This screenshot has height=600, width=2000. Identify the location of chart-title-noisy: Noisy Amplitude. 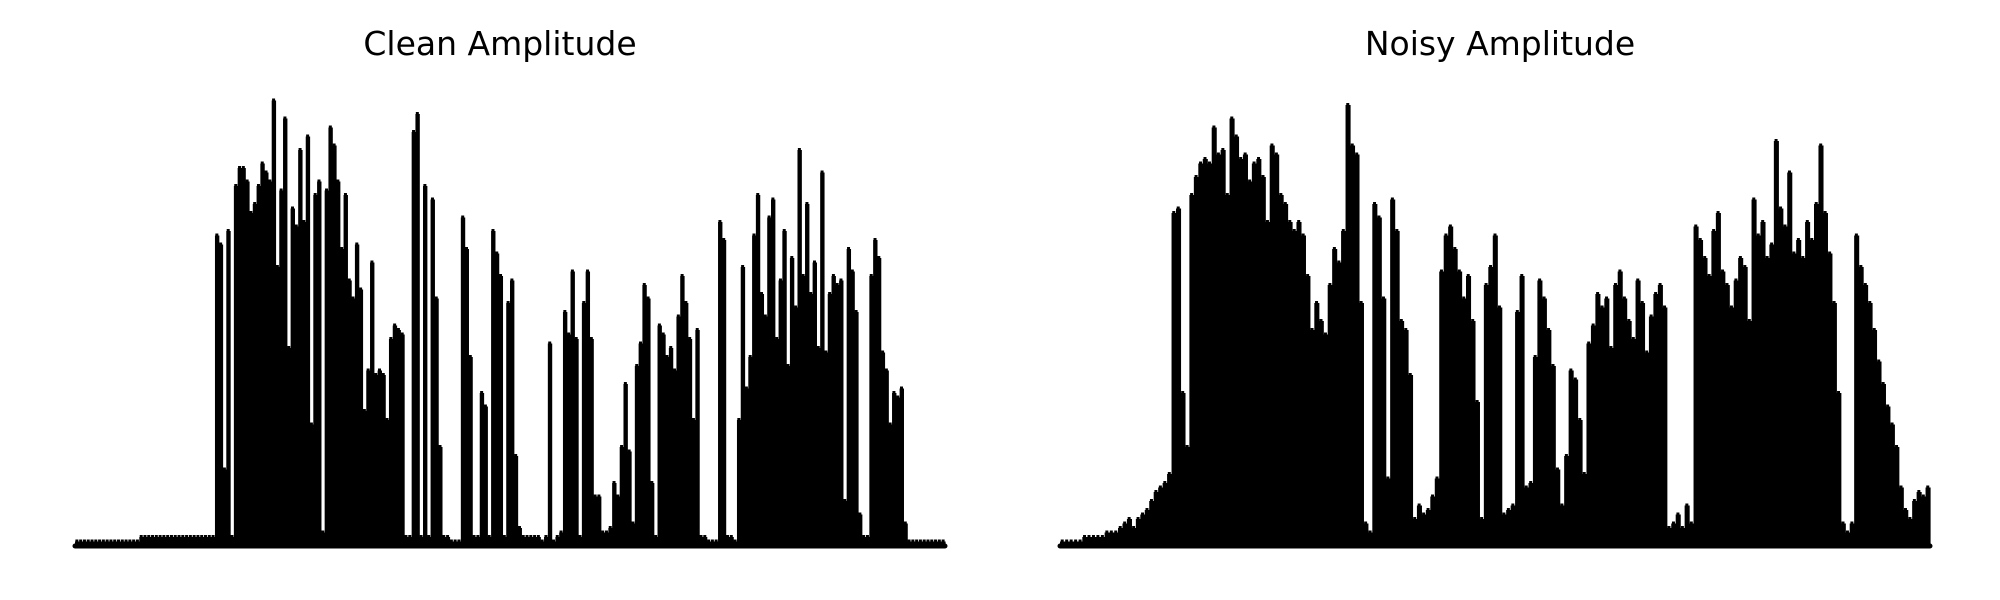
(1500, 43).